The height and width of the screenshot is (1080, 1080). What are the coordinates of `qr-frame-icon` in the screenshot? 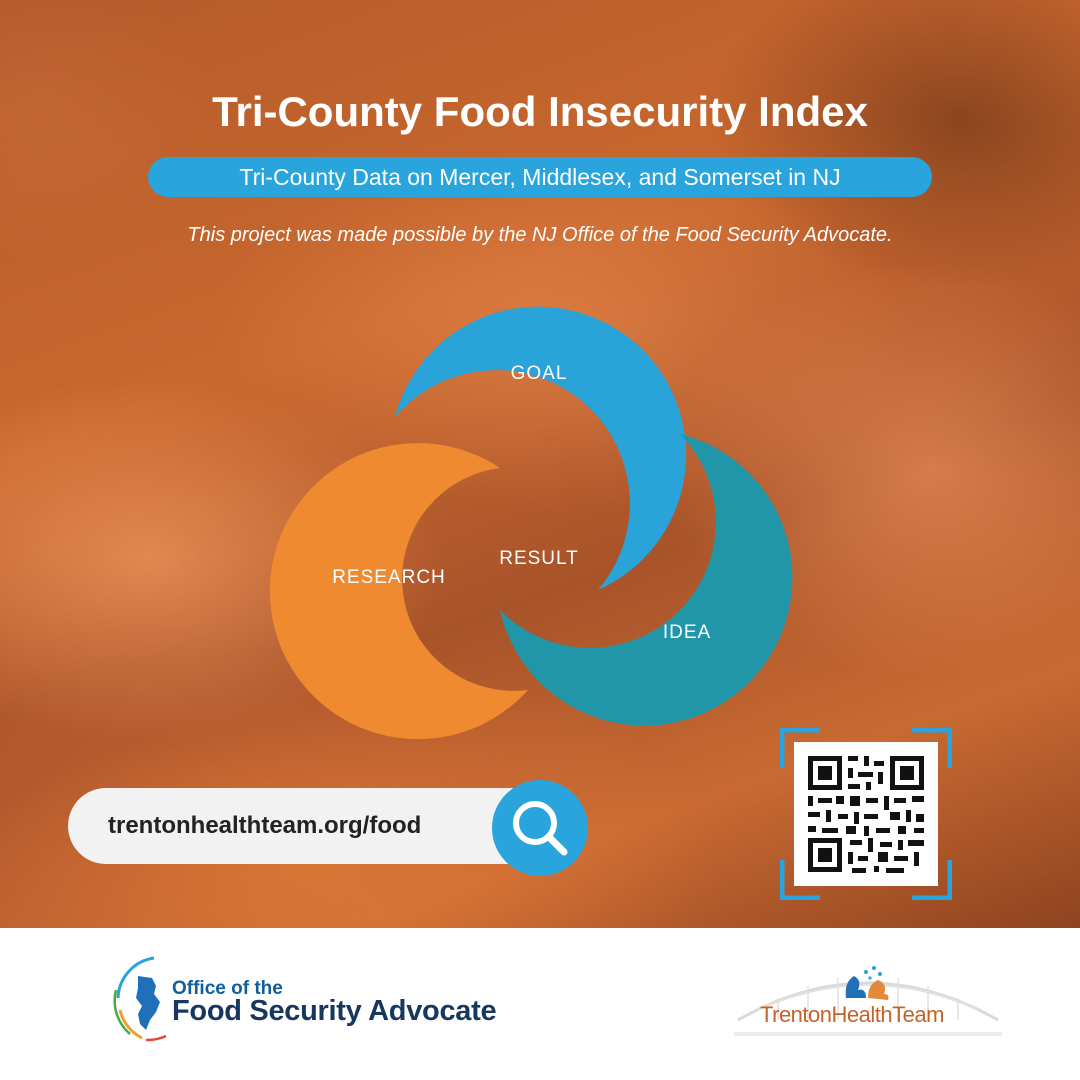 It's located at (866, 814).